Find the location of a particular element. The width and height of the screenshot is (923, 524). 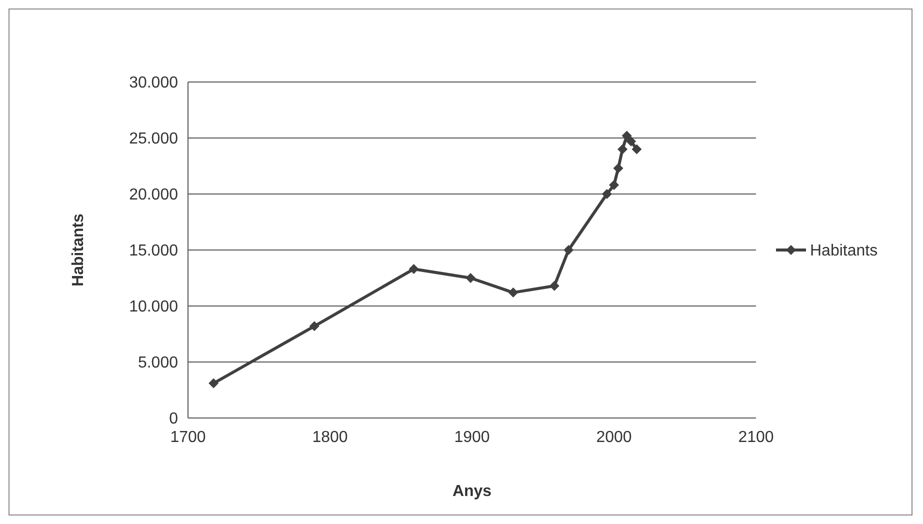

y-tick-label: 15.000 is located at coordinates (153, 251).